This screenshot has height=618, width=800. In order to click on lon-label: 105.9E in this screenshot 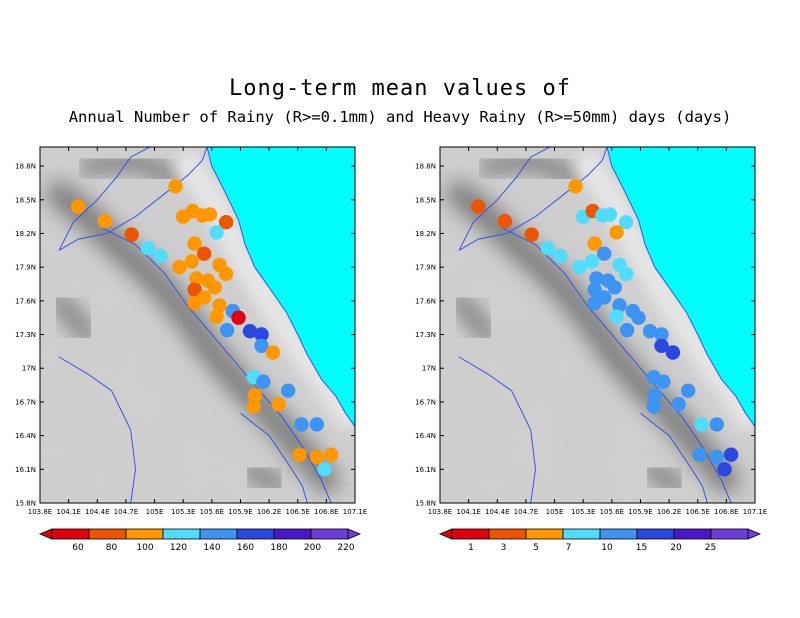, I will do `click(240, 512)`.